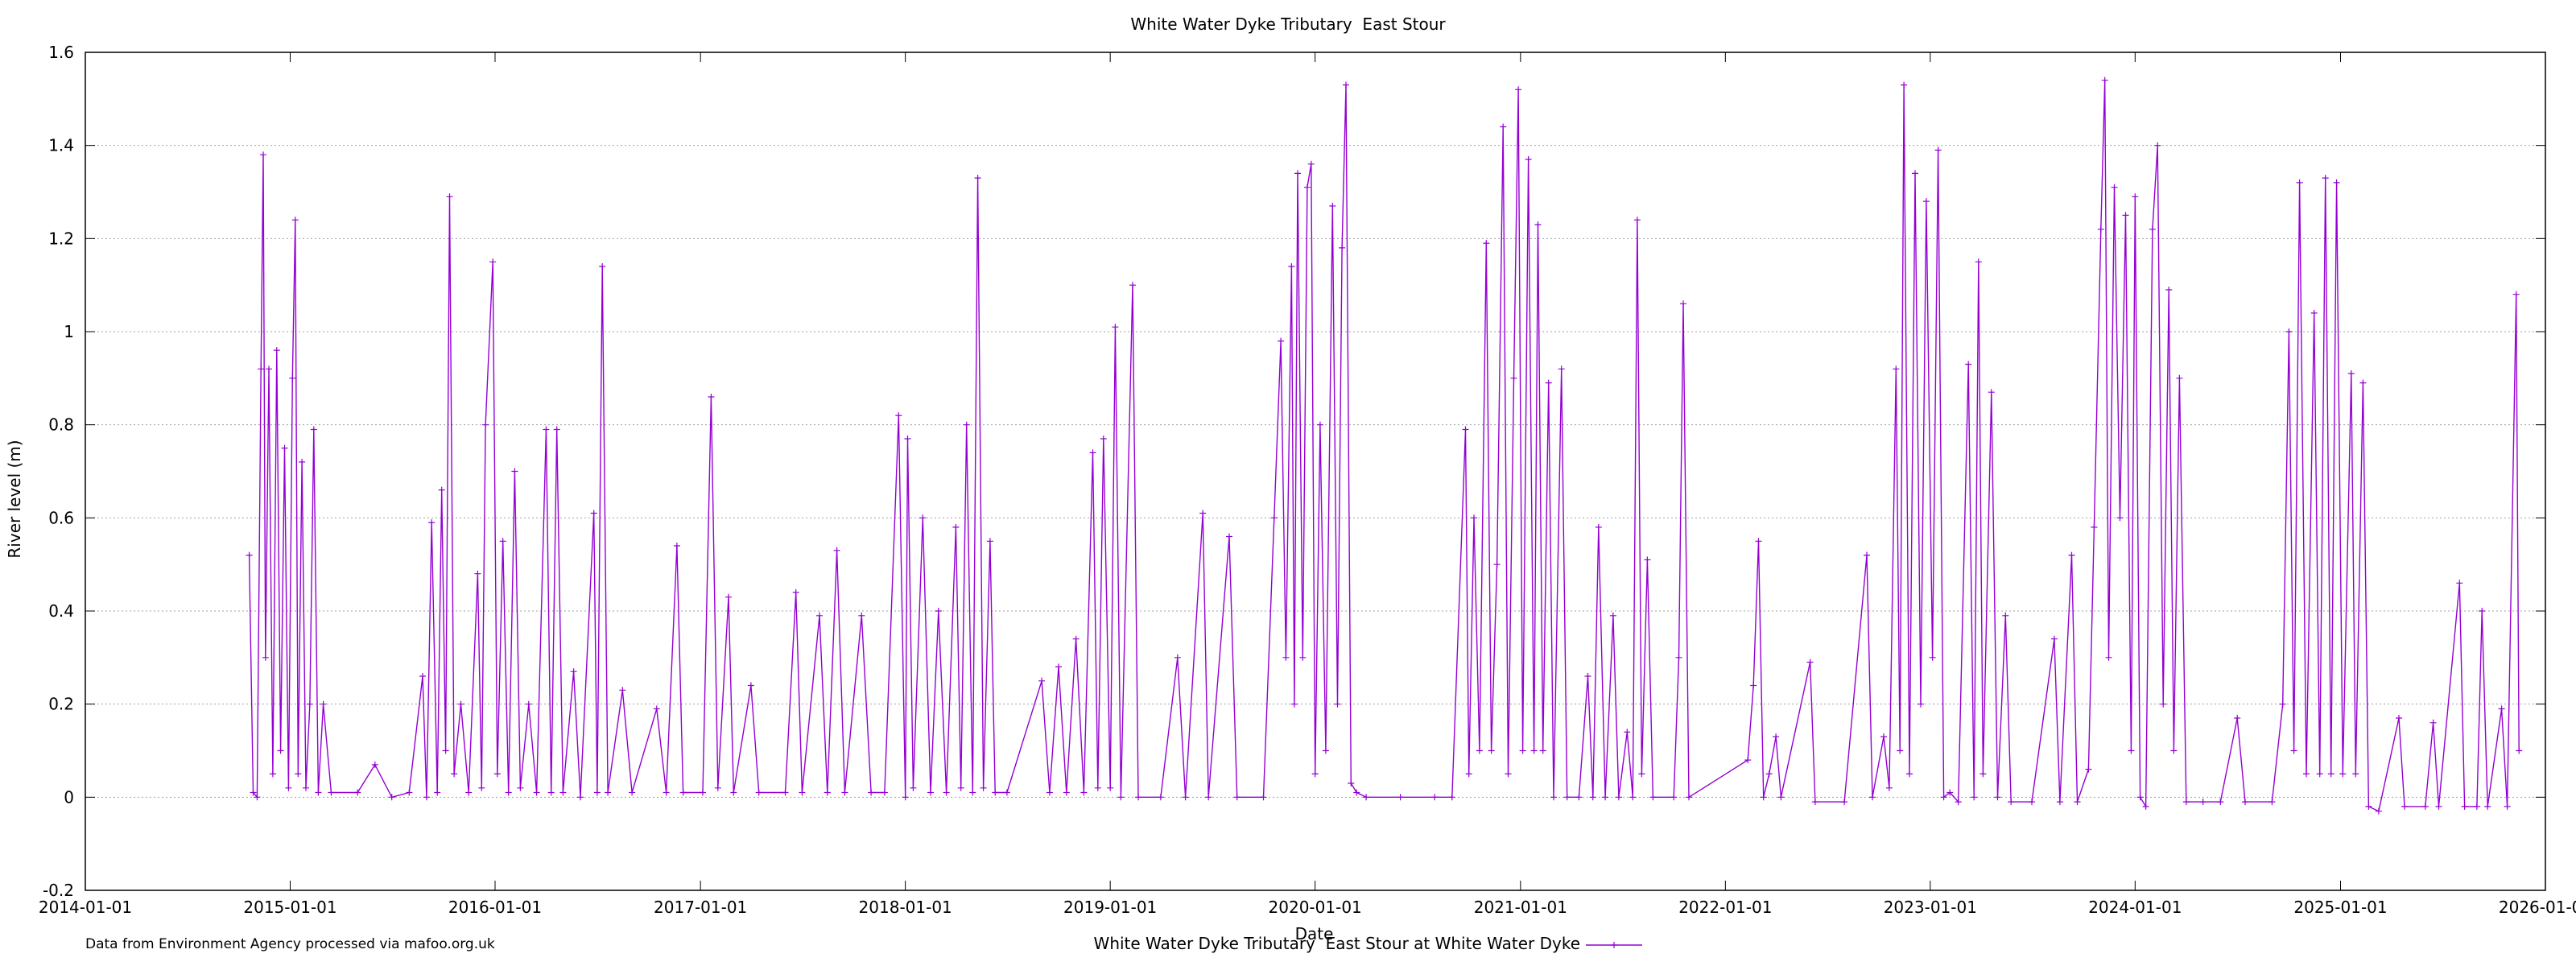 The image size is (2576, 966). Describe the element at coordinates (61, 704) in the screenshot. I see `y-tick-label: 0.2` at that location.